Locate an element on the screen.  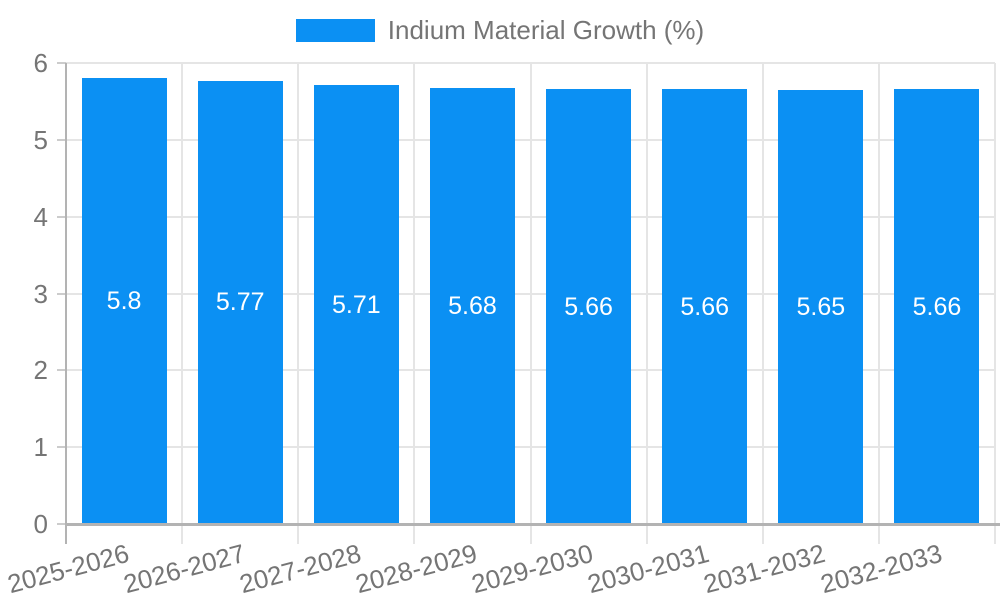
x-axis-label: 2027-2028 is located at coordinates (300, 569).